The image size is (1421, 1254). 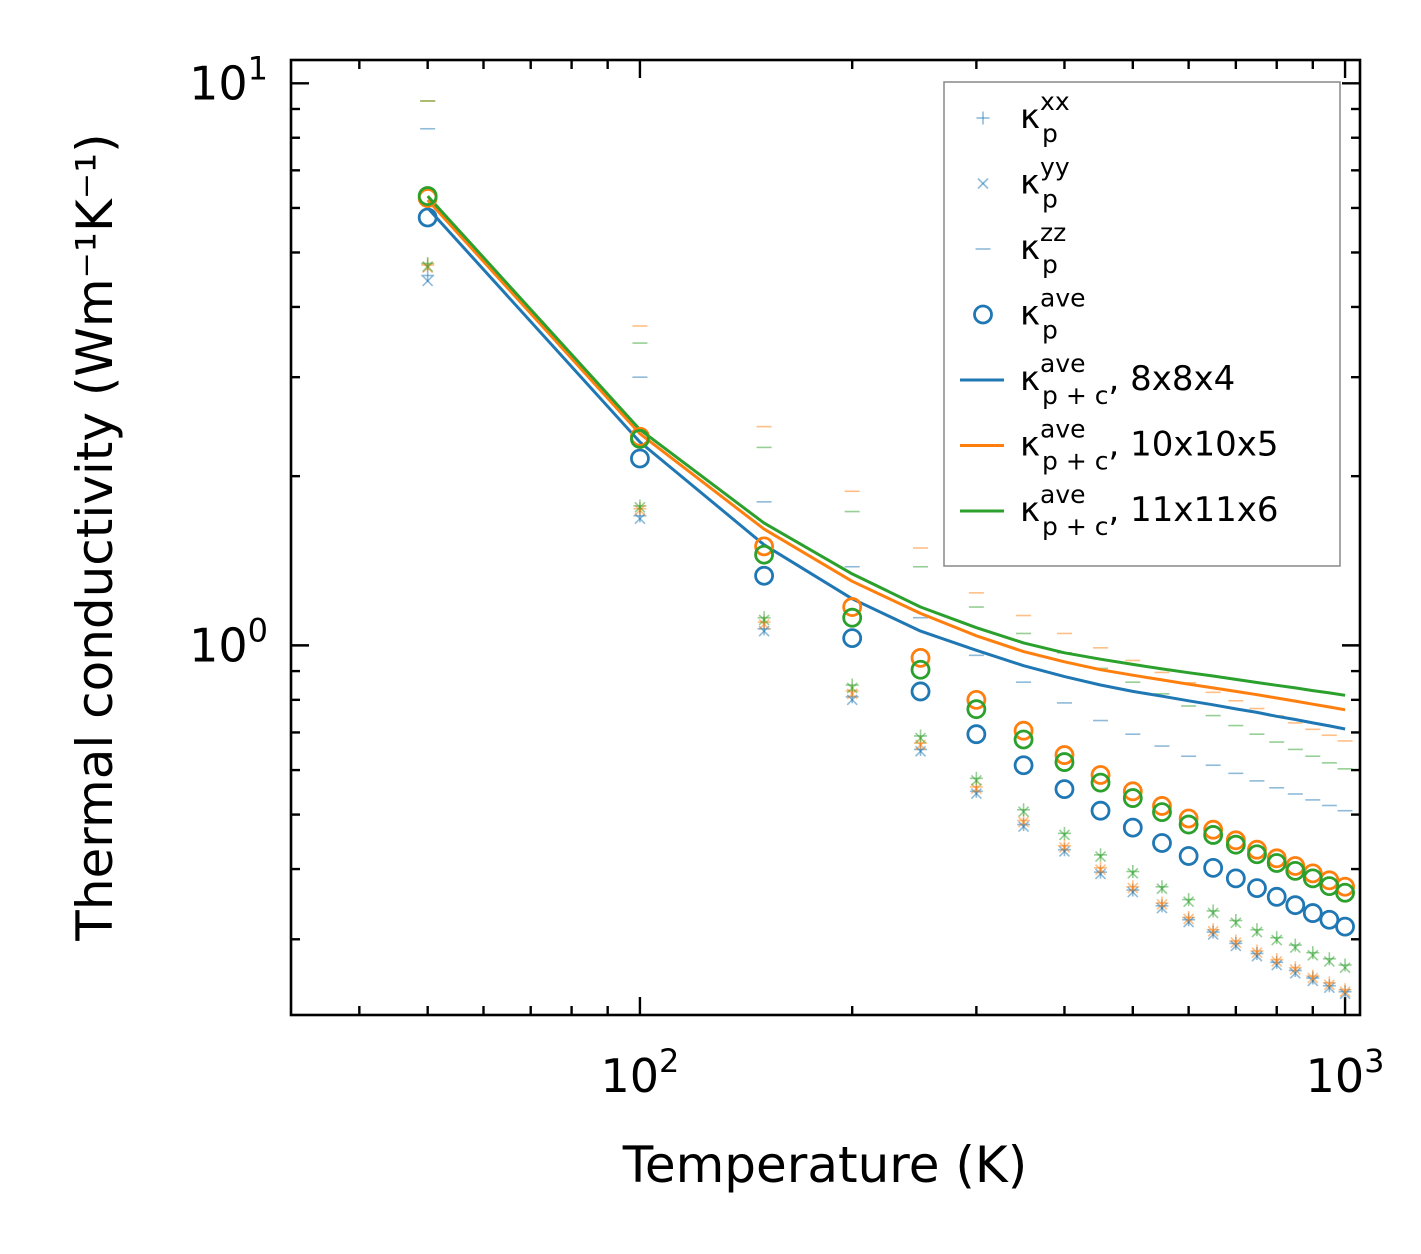 I want to click on legend-label-kave: κave p, so click(x=1053, y=314).